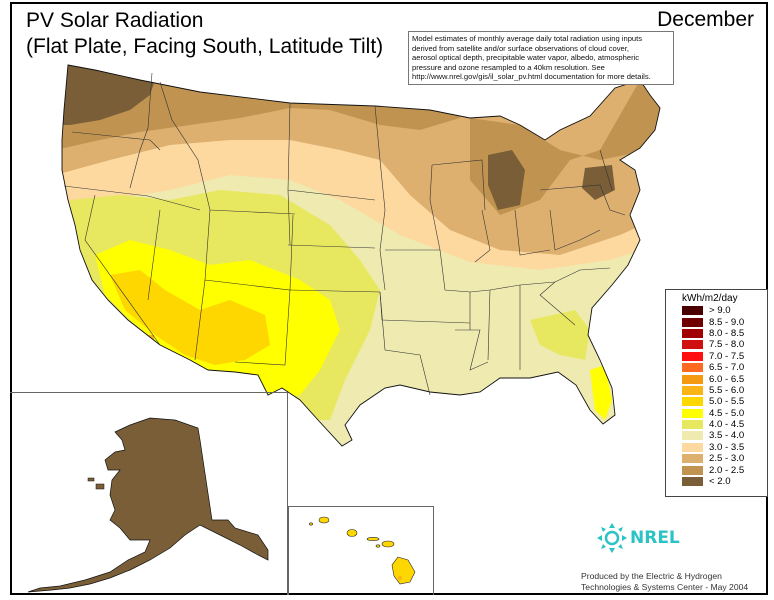 The width and height of the screenshot is (774, 600). Describe the element at coordinates (655, 538) in the screenshot. I see `nrel-logo-text: NREL` at that location.